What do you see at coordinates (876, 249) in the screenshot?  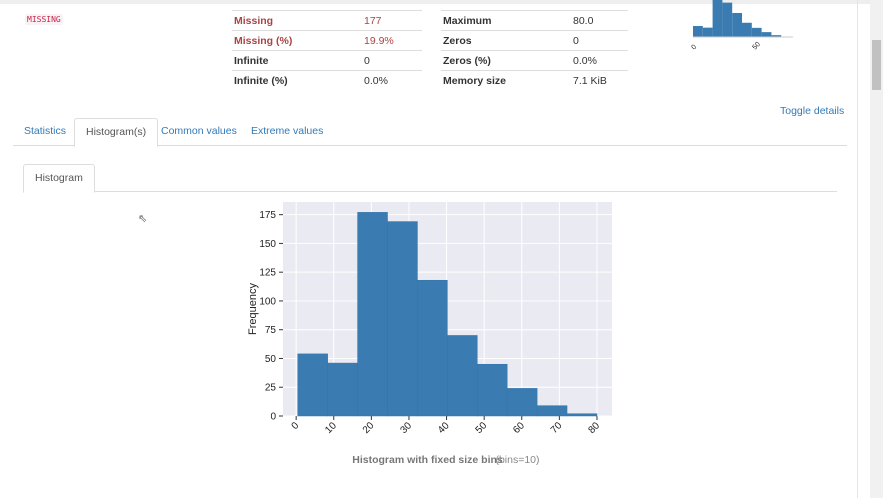 I see `scrollbar` at bounding box center [876, 249].